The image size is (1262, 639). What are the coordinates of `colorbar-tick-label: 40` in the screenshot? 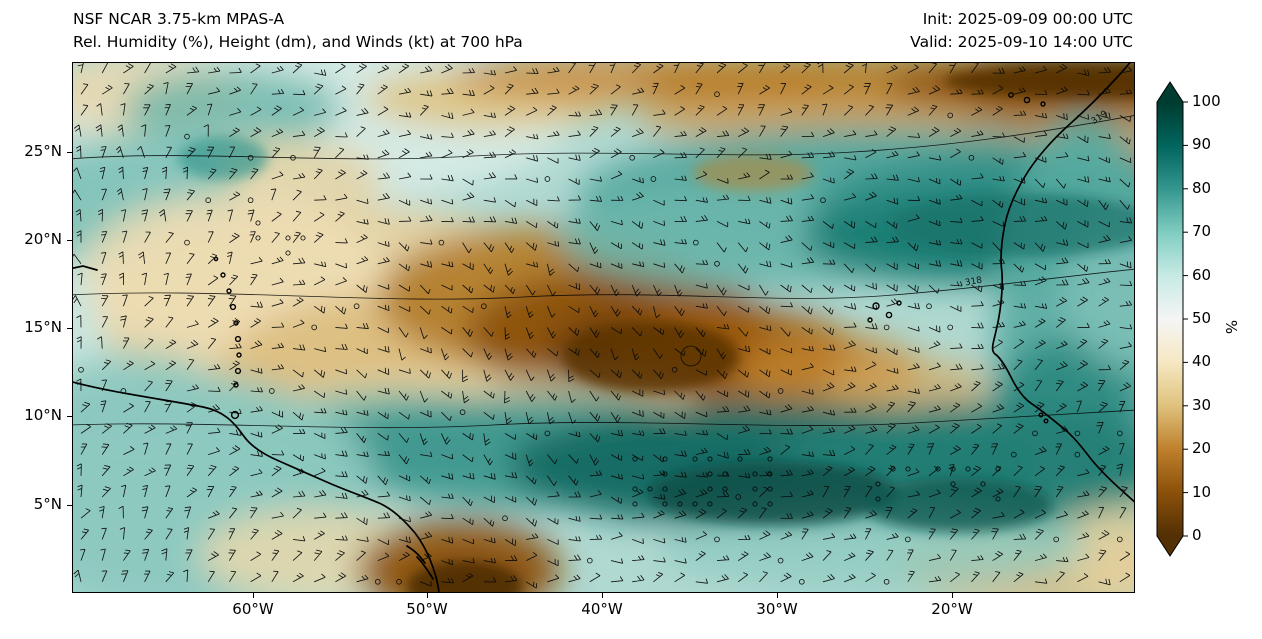 It's located at (1202, 361).